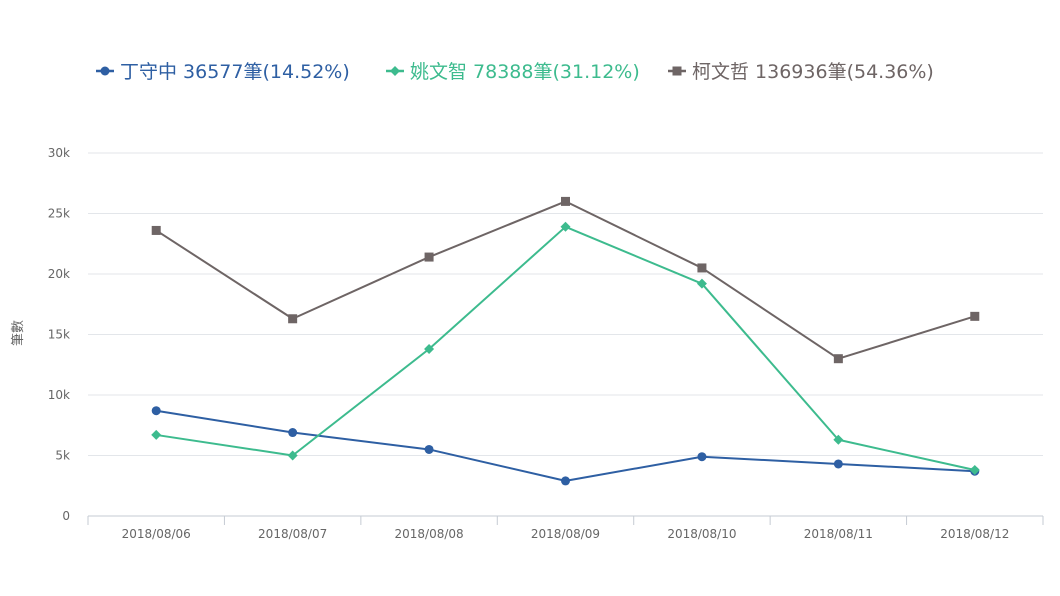 The image size is (1060, 596). I want to click on legend-item: 姚文智 78388筆(31.12%), so click(513, 72).